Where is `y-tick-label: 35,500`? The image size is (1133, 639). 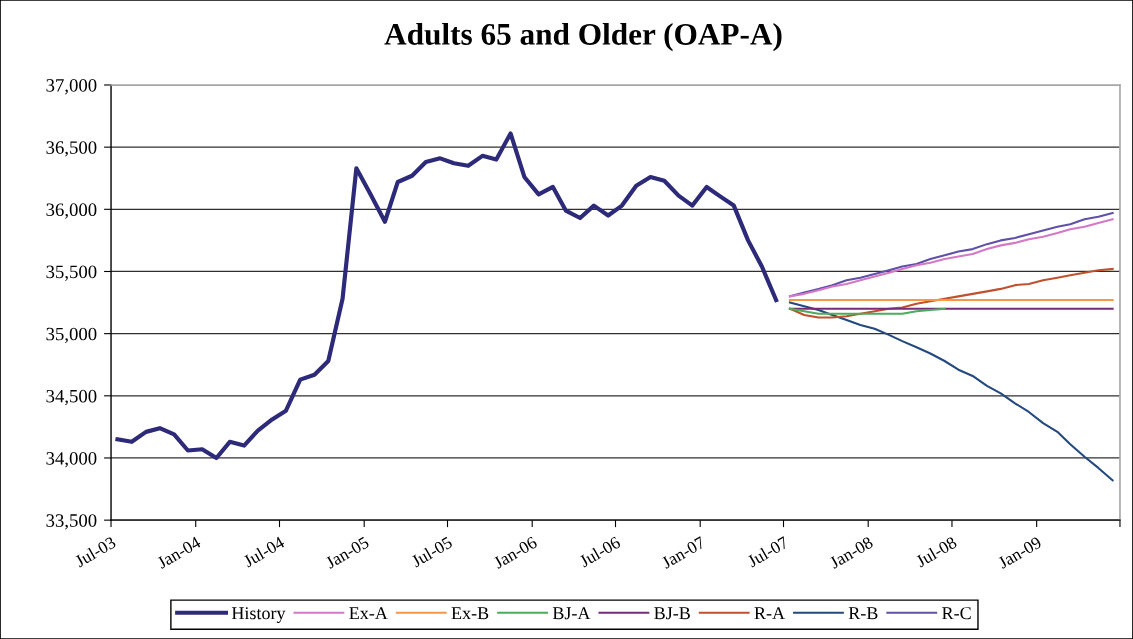 y-tick-label: 35,500 is located at coordinates (71, 273).